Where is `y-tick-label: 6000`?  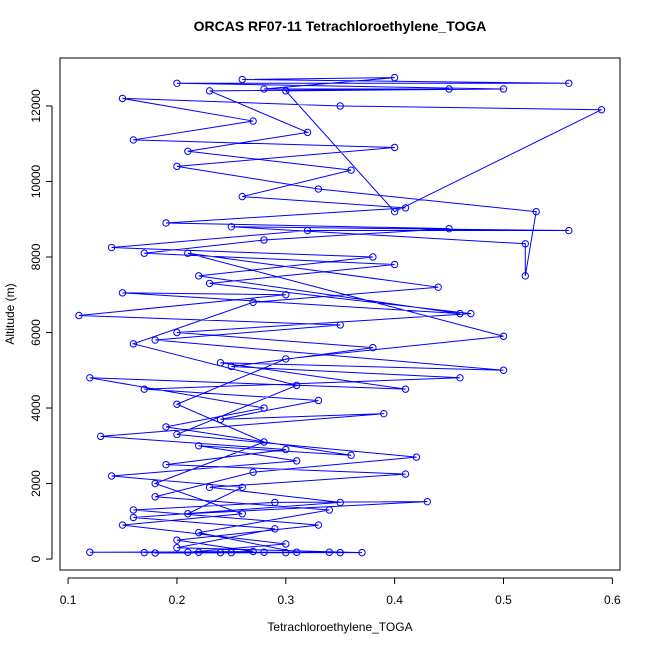
y-tick-label: 6000 is located at coordinates (36, 332).